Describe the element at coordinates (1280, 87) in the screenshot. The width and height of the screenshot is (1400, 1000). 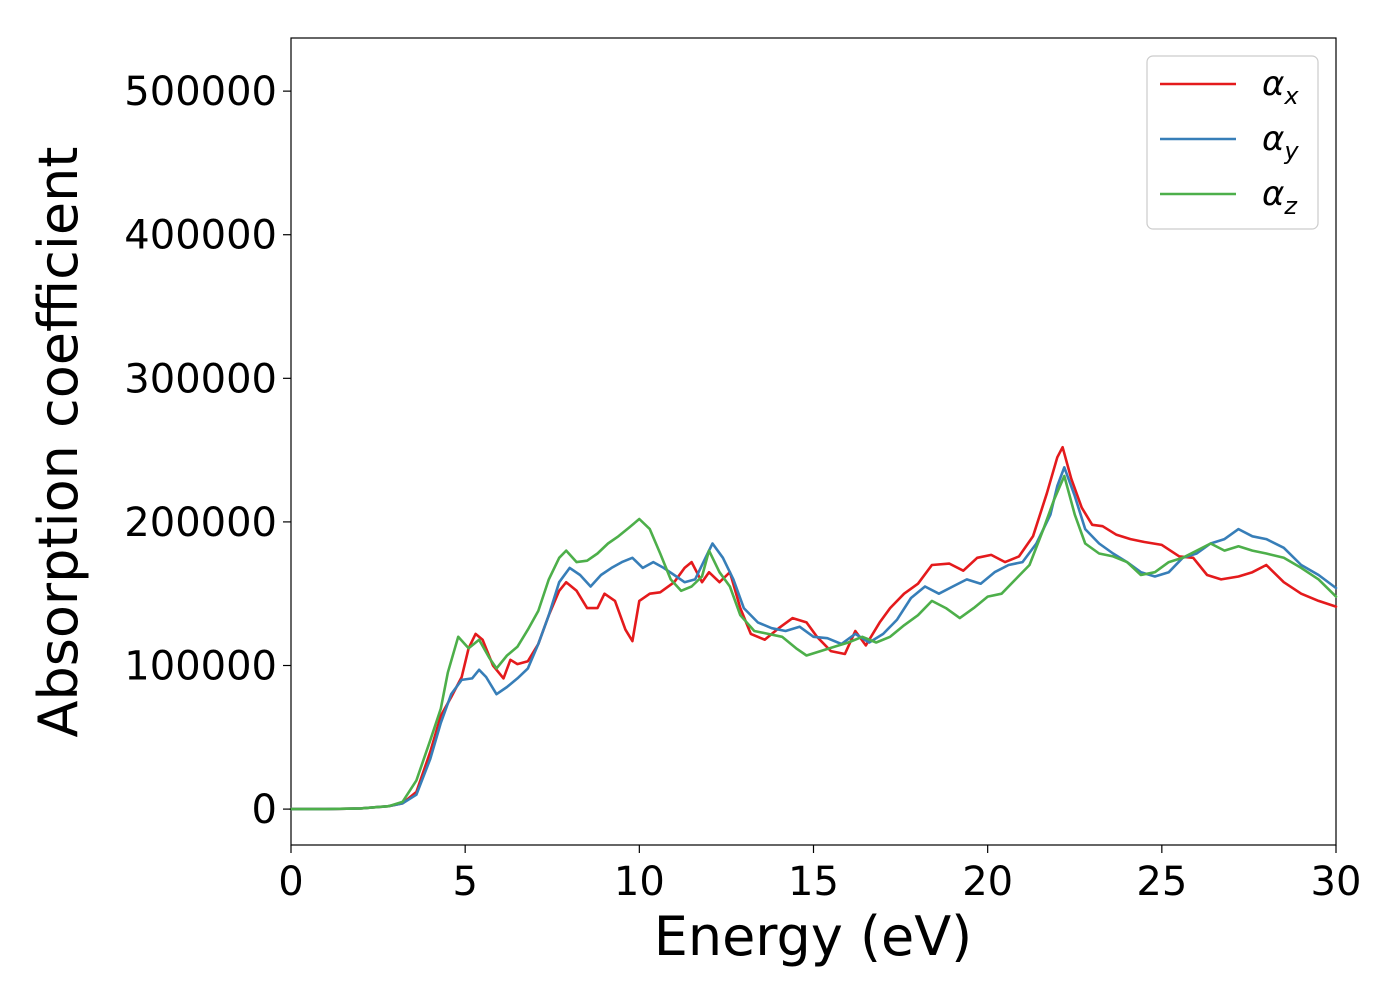
I see `legend-label-x: αx` at that location.